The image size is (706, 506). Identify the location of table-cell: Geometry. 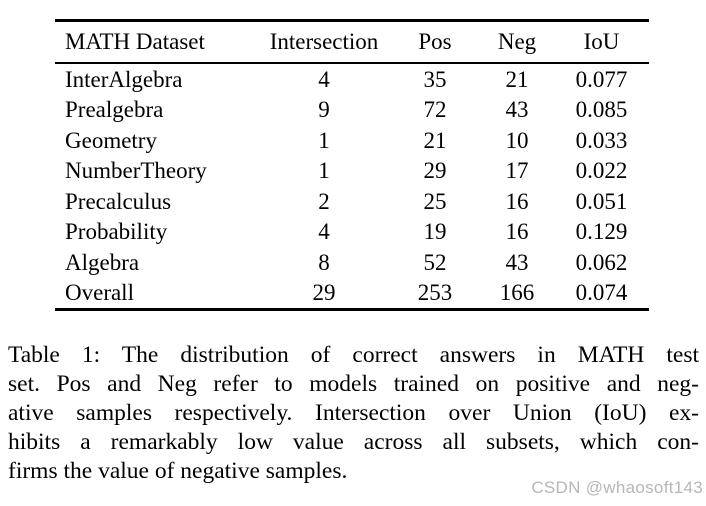
(111, 140).